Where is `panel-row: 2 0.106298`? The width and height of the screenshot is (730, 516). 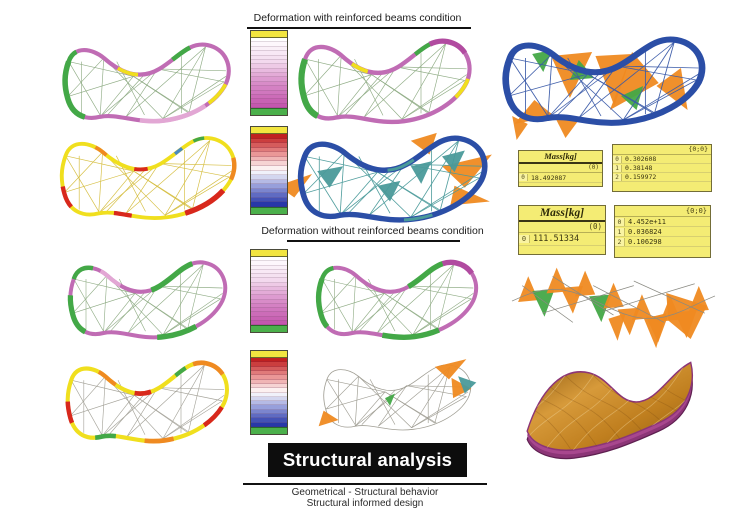
panel-row: 2 0.106298 is located at coordinates (662, 242).